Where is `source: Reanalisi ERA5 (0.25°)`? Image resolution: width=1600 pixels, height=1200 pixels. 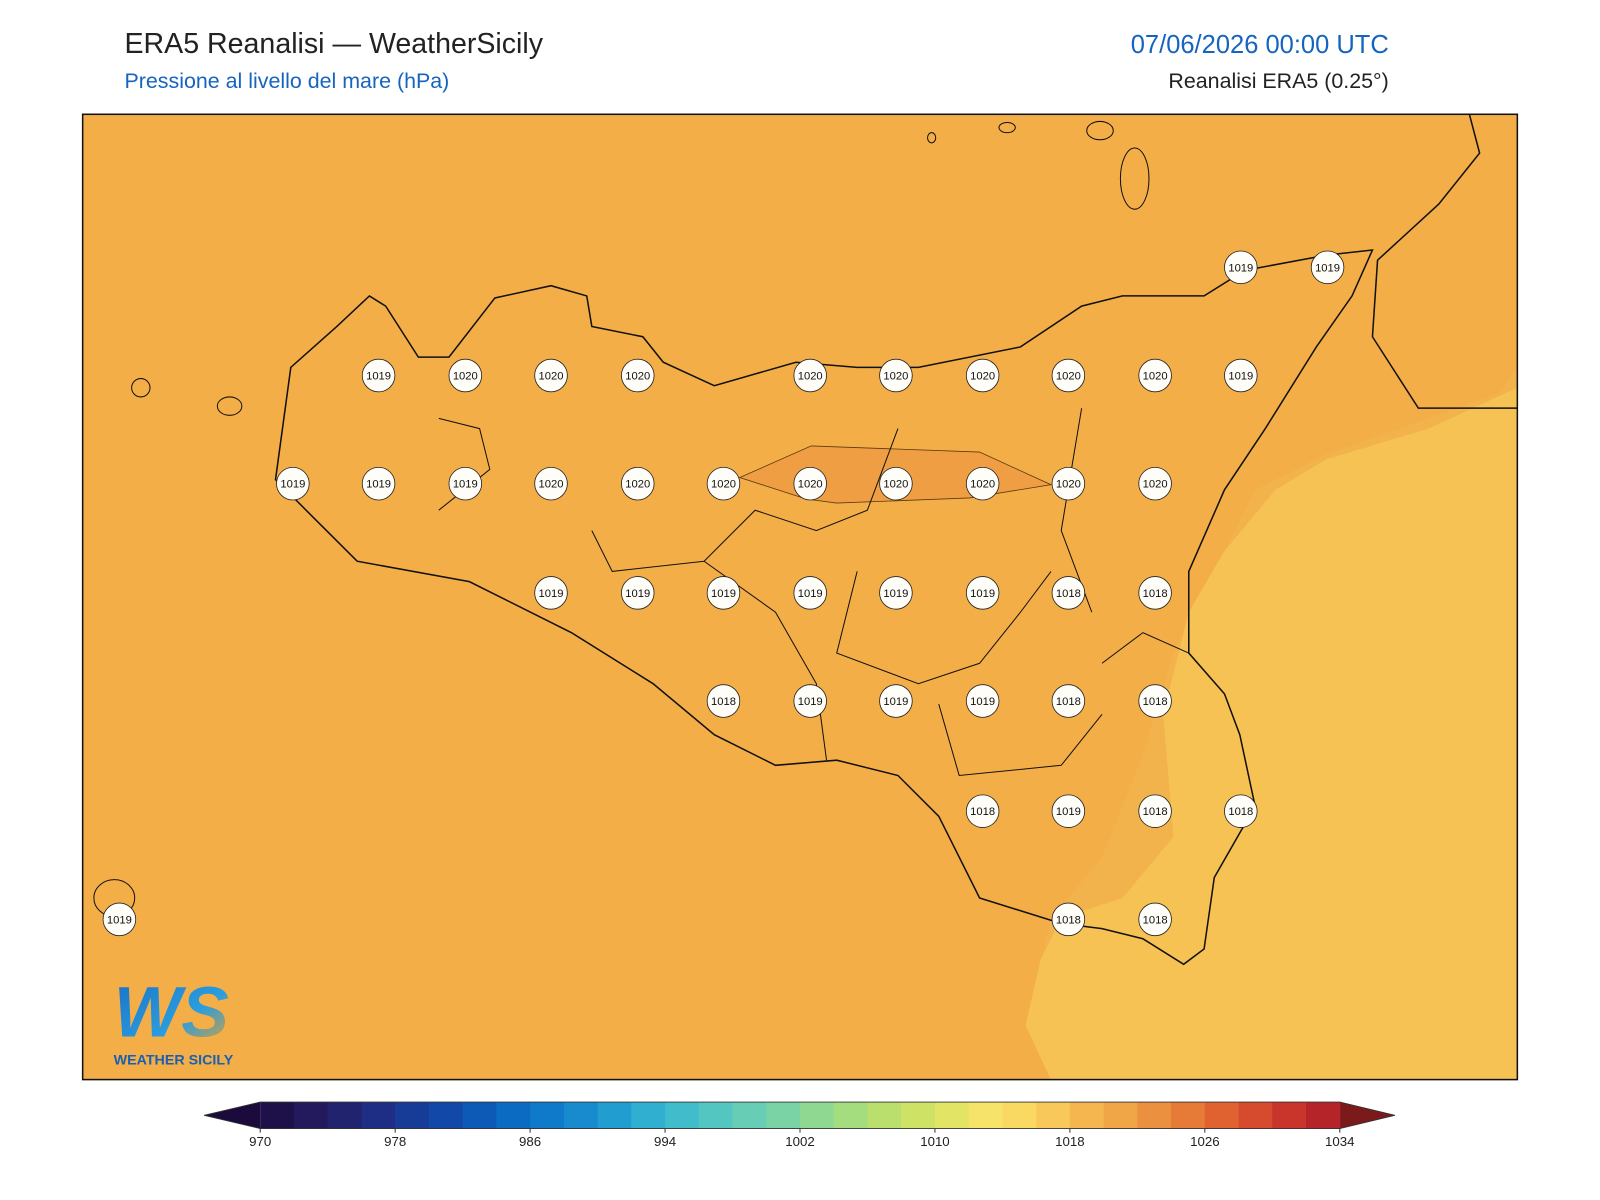 source: Reanalisi ERA5 (0.25°) is located at coordinates (1278, 81).